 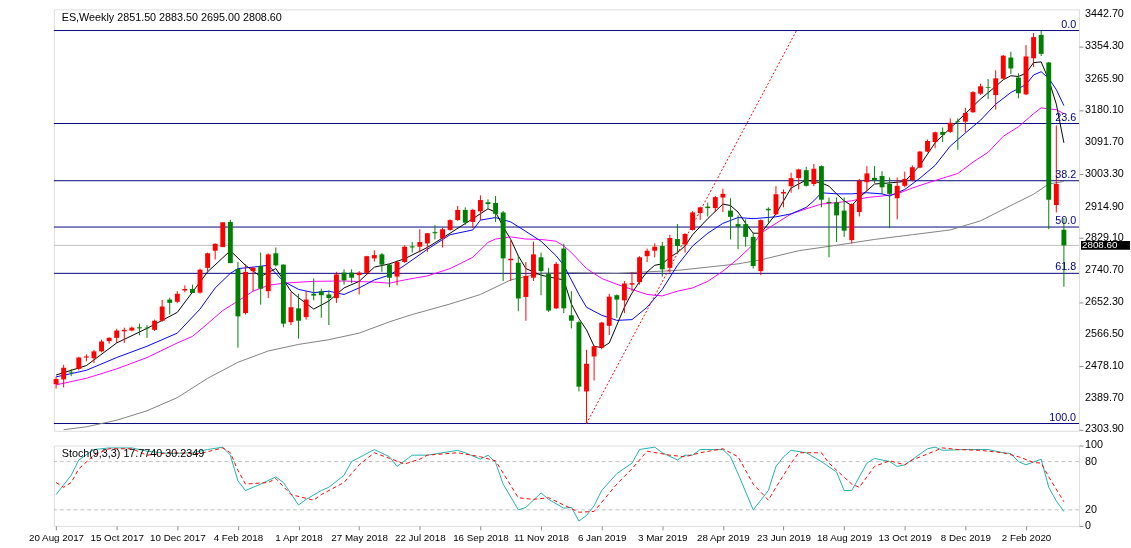 What do you see at coordinates (1090, 508) in the screenshot?
I see `y-tick-label: 20` at bounding box center [1090, 508].